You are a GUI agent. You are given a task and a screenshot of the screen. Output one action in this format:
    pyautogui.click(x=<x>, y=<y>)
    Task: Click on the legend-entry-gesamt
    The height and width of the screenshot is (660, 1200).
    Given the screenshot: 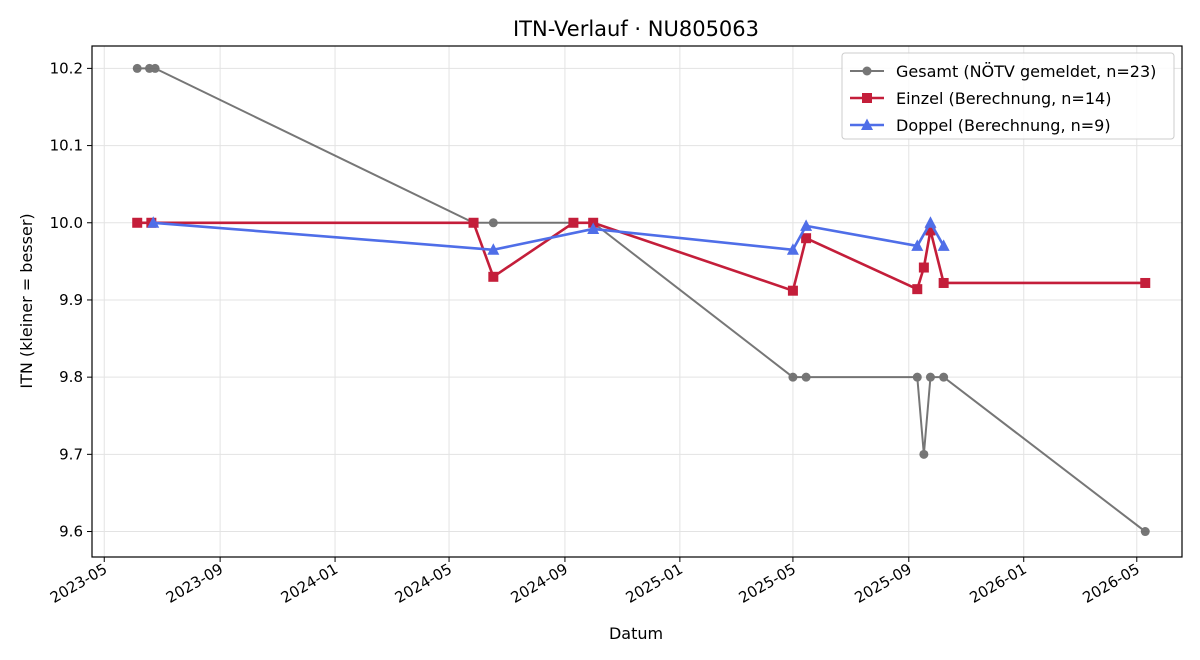 What is the action you would take?
    pyautogui.click(x=867, y=71)
    